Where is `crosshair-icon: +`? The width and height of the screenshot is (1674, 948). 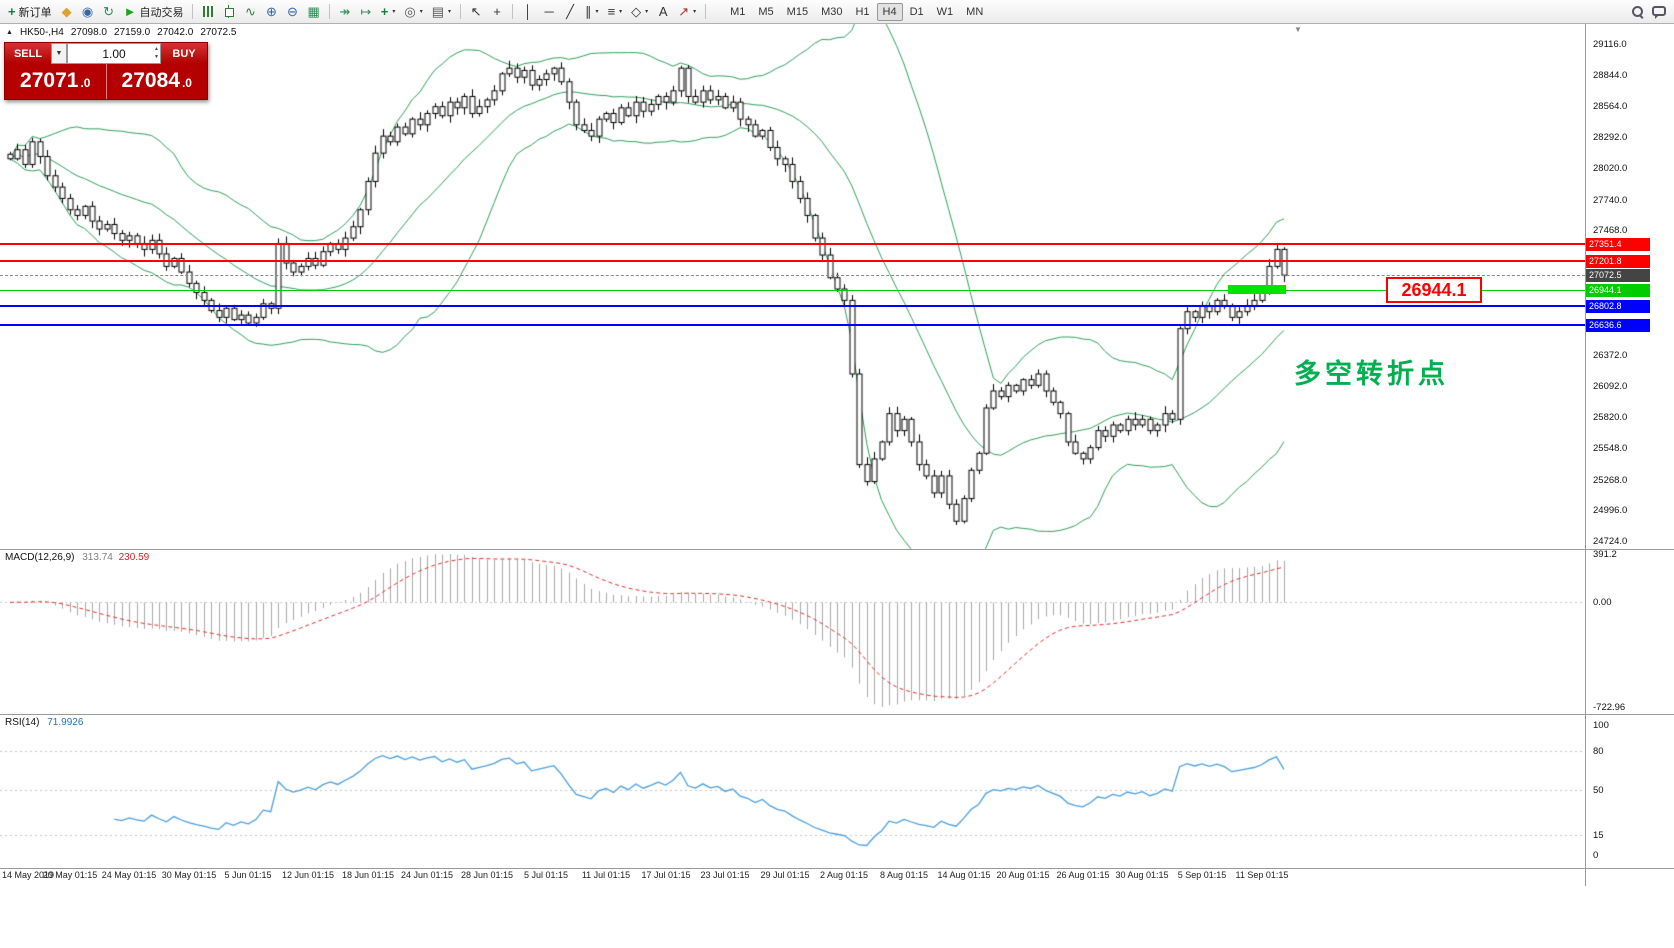
crosshair-icon: + is located at coordinates (497, 11).